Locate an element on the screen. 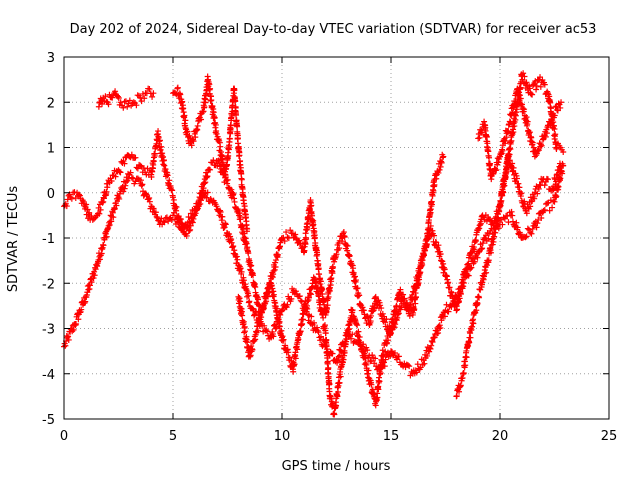  y-tick-label: -3 is located at coordinates (48, 330).